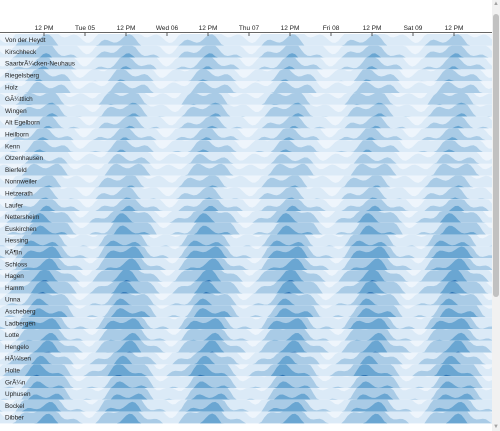 Image resolution: width=500 pixels, height=431 pixels. I want to click on row-label: Hagen, so click(14, 276).